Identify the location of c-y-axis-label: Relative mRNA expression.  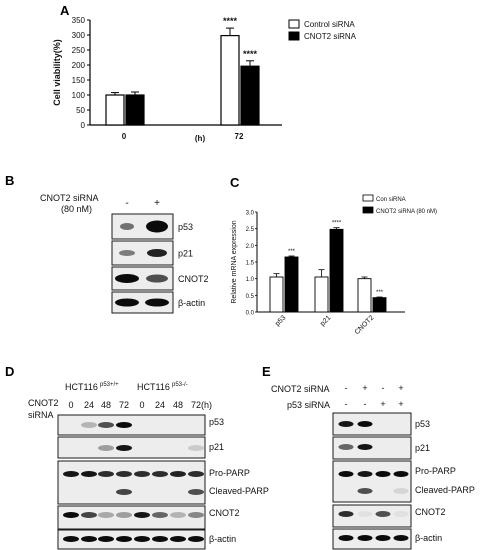
(234, 261).